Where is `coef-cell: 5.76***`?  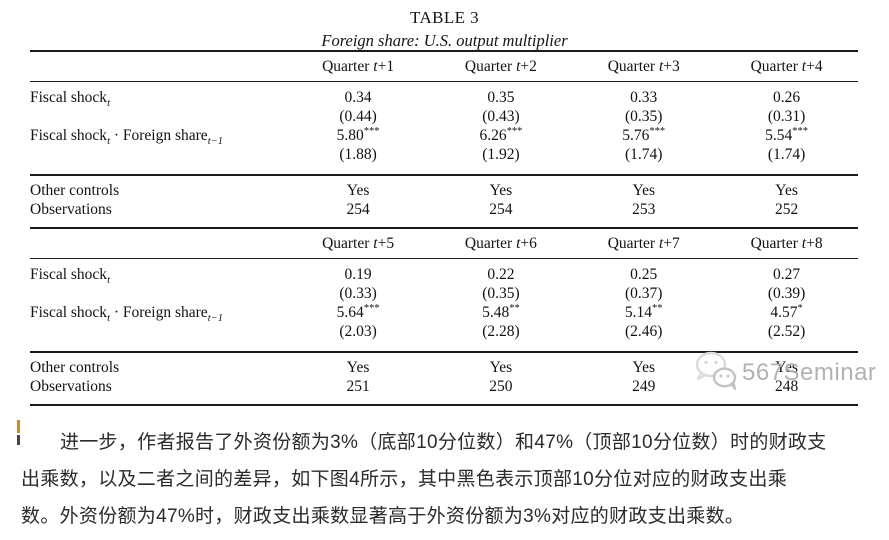 coef-cell: 5.76*** is located at coordinates (643, 135).